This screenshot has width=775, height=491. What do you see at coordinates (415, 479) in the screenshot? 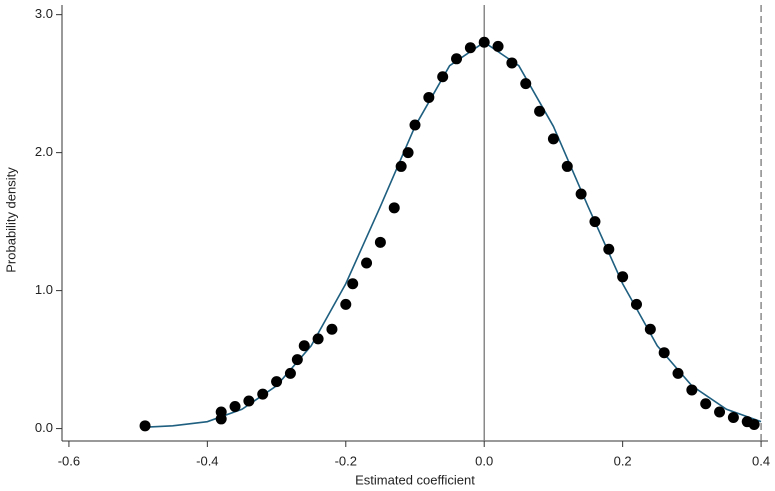
I see `x-axis-title: Estimated coefficient` at bounding box center [415, 479].